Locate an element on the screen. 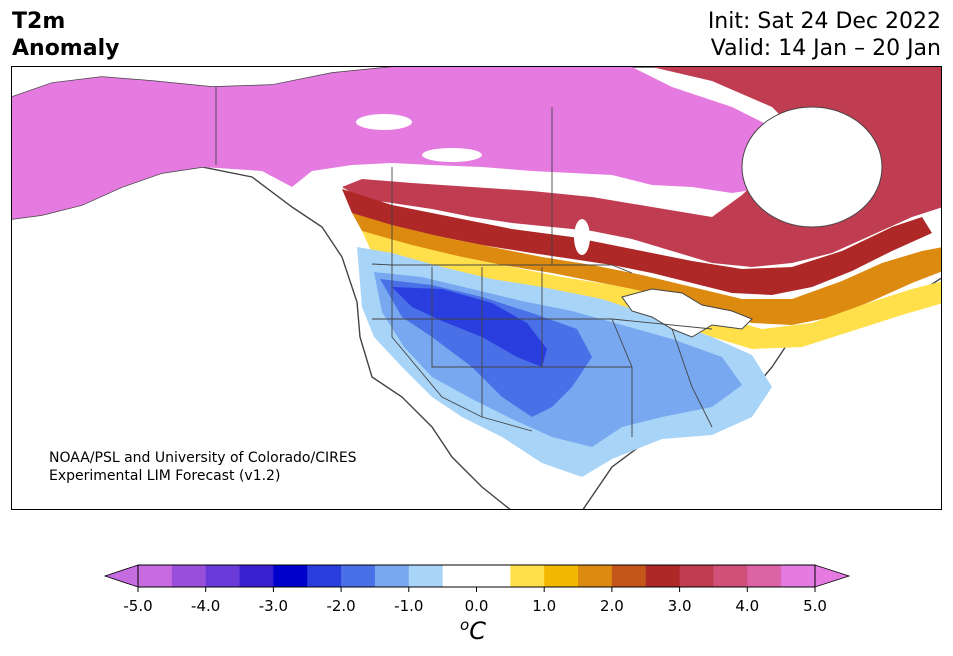 Image resolution: width=953 pixels, height=656 pixels. colorbar-unit: oC is located at coordinates (473, 630).